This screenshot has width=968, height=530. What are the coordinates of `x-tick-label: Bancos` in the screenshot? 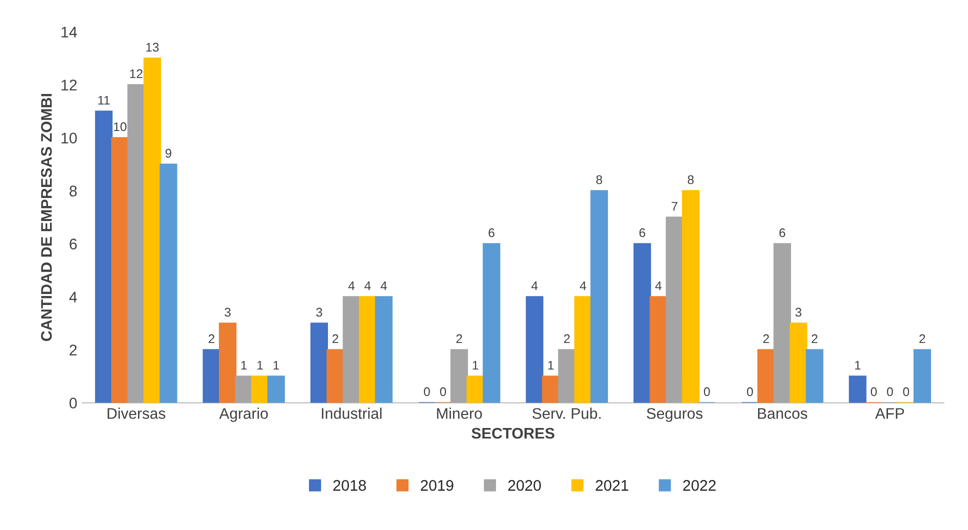 It's located at (783, 413).